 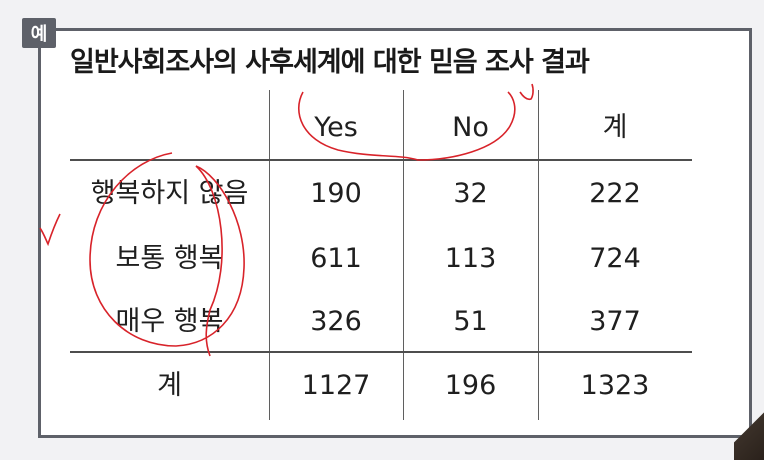 I want to click on page-title: 일반사회조사의 사후세계에 대한 믿음 조사 결과, so click(x=330, y=62).